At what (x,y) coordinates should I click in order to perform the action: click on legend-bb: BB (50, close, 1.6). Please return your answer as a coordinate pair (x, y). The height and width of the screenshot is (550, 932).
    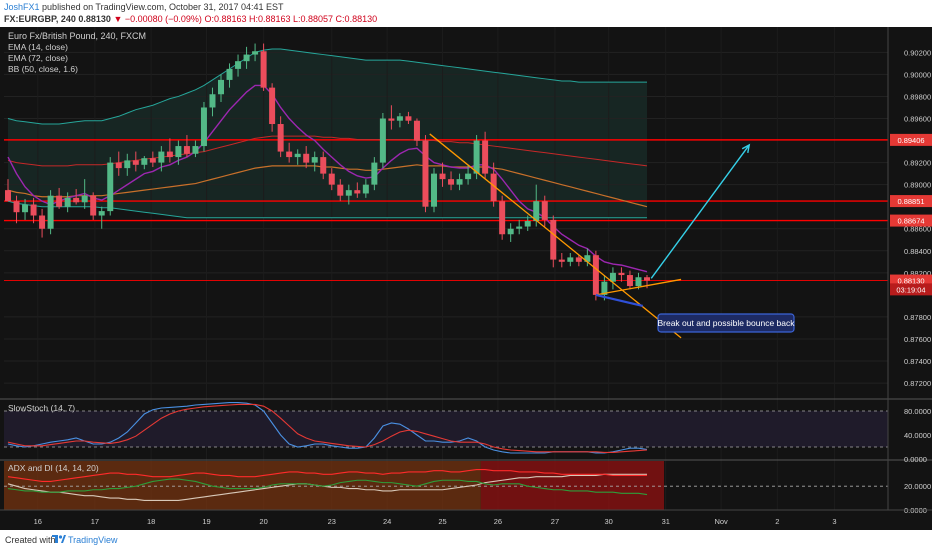
    Looking at the image, I should click on (43, 69).